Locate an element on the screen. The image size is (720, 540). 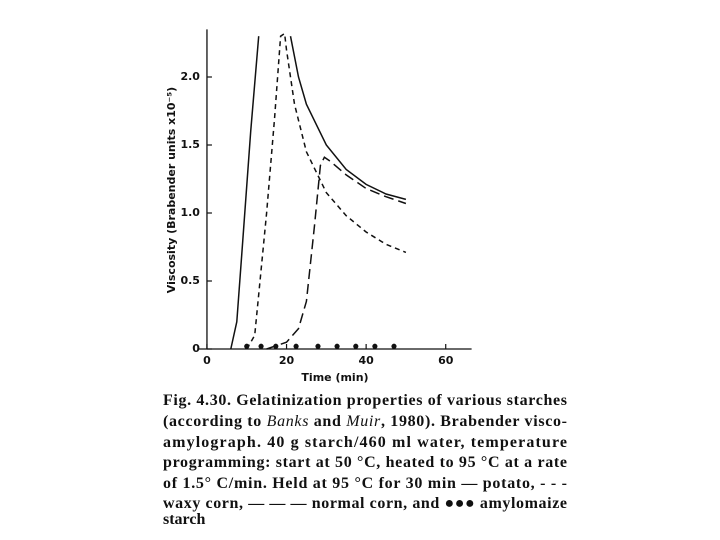
caption-text: Banks is located at coordinates (288, 421).